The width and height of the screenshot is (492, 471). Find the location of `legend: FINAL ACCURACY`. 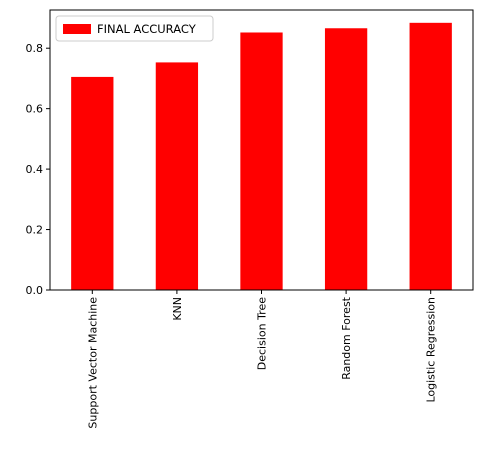

legend: FINAL ACCURACY is located at coordinates (134, 28).